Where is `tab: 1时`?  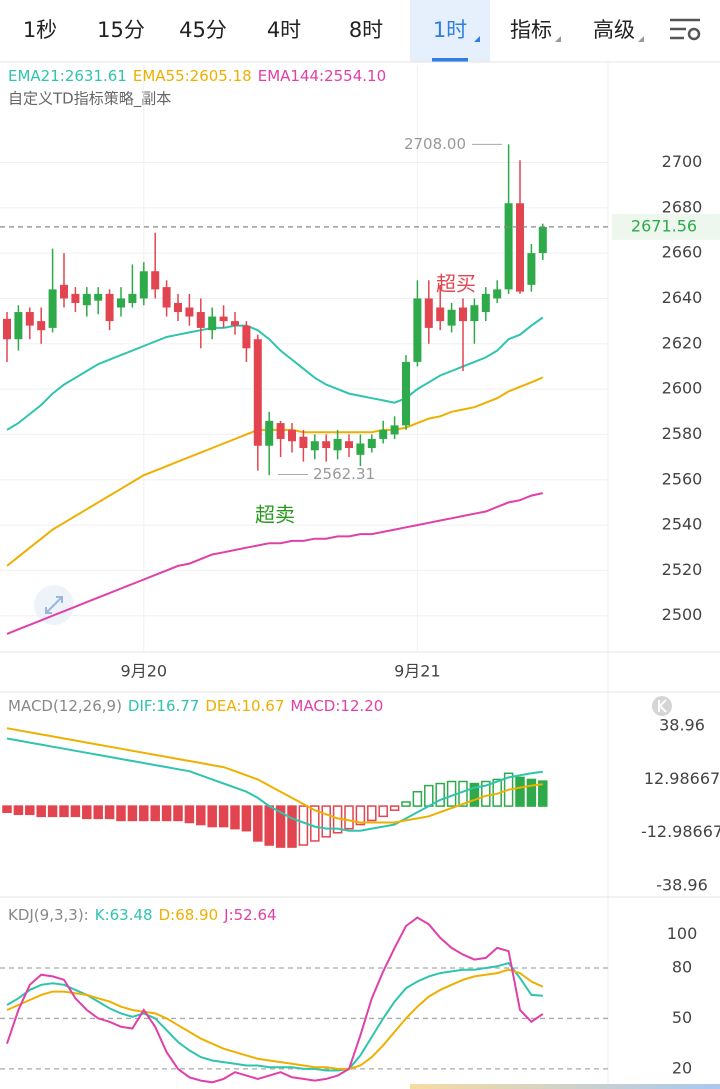 tab: 1时 is located at coordinates (450, 30).